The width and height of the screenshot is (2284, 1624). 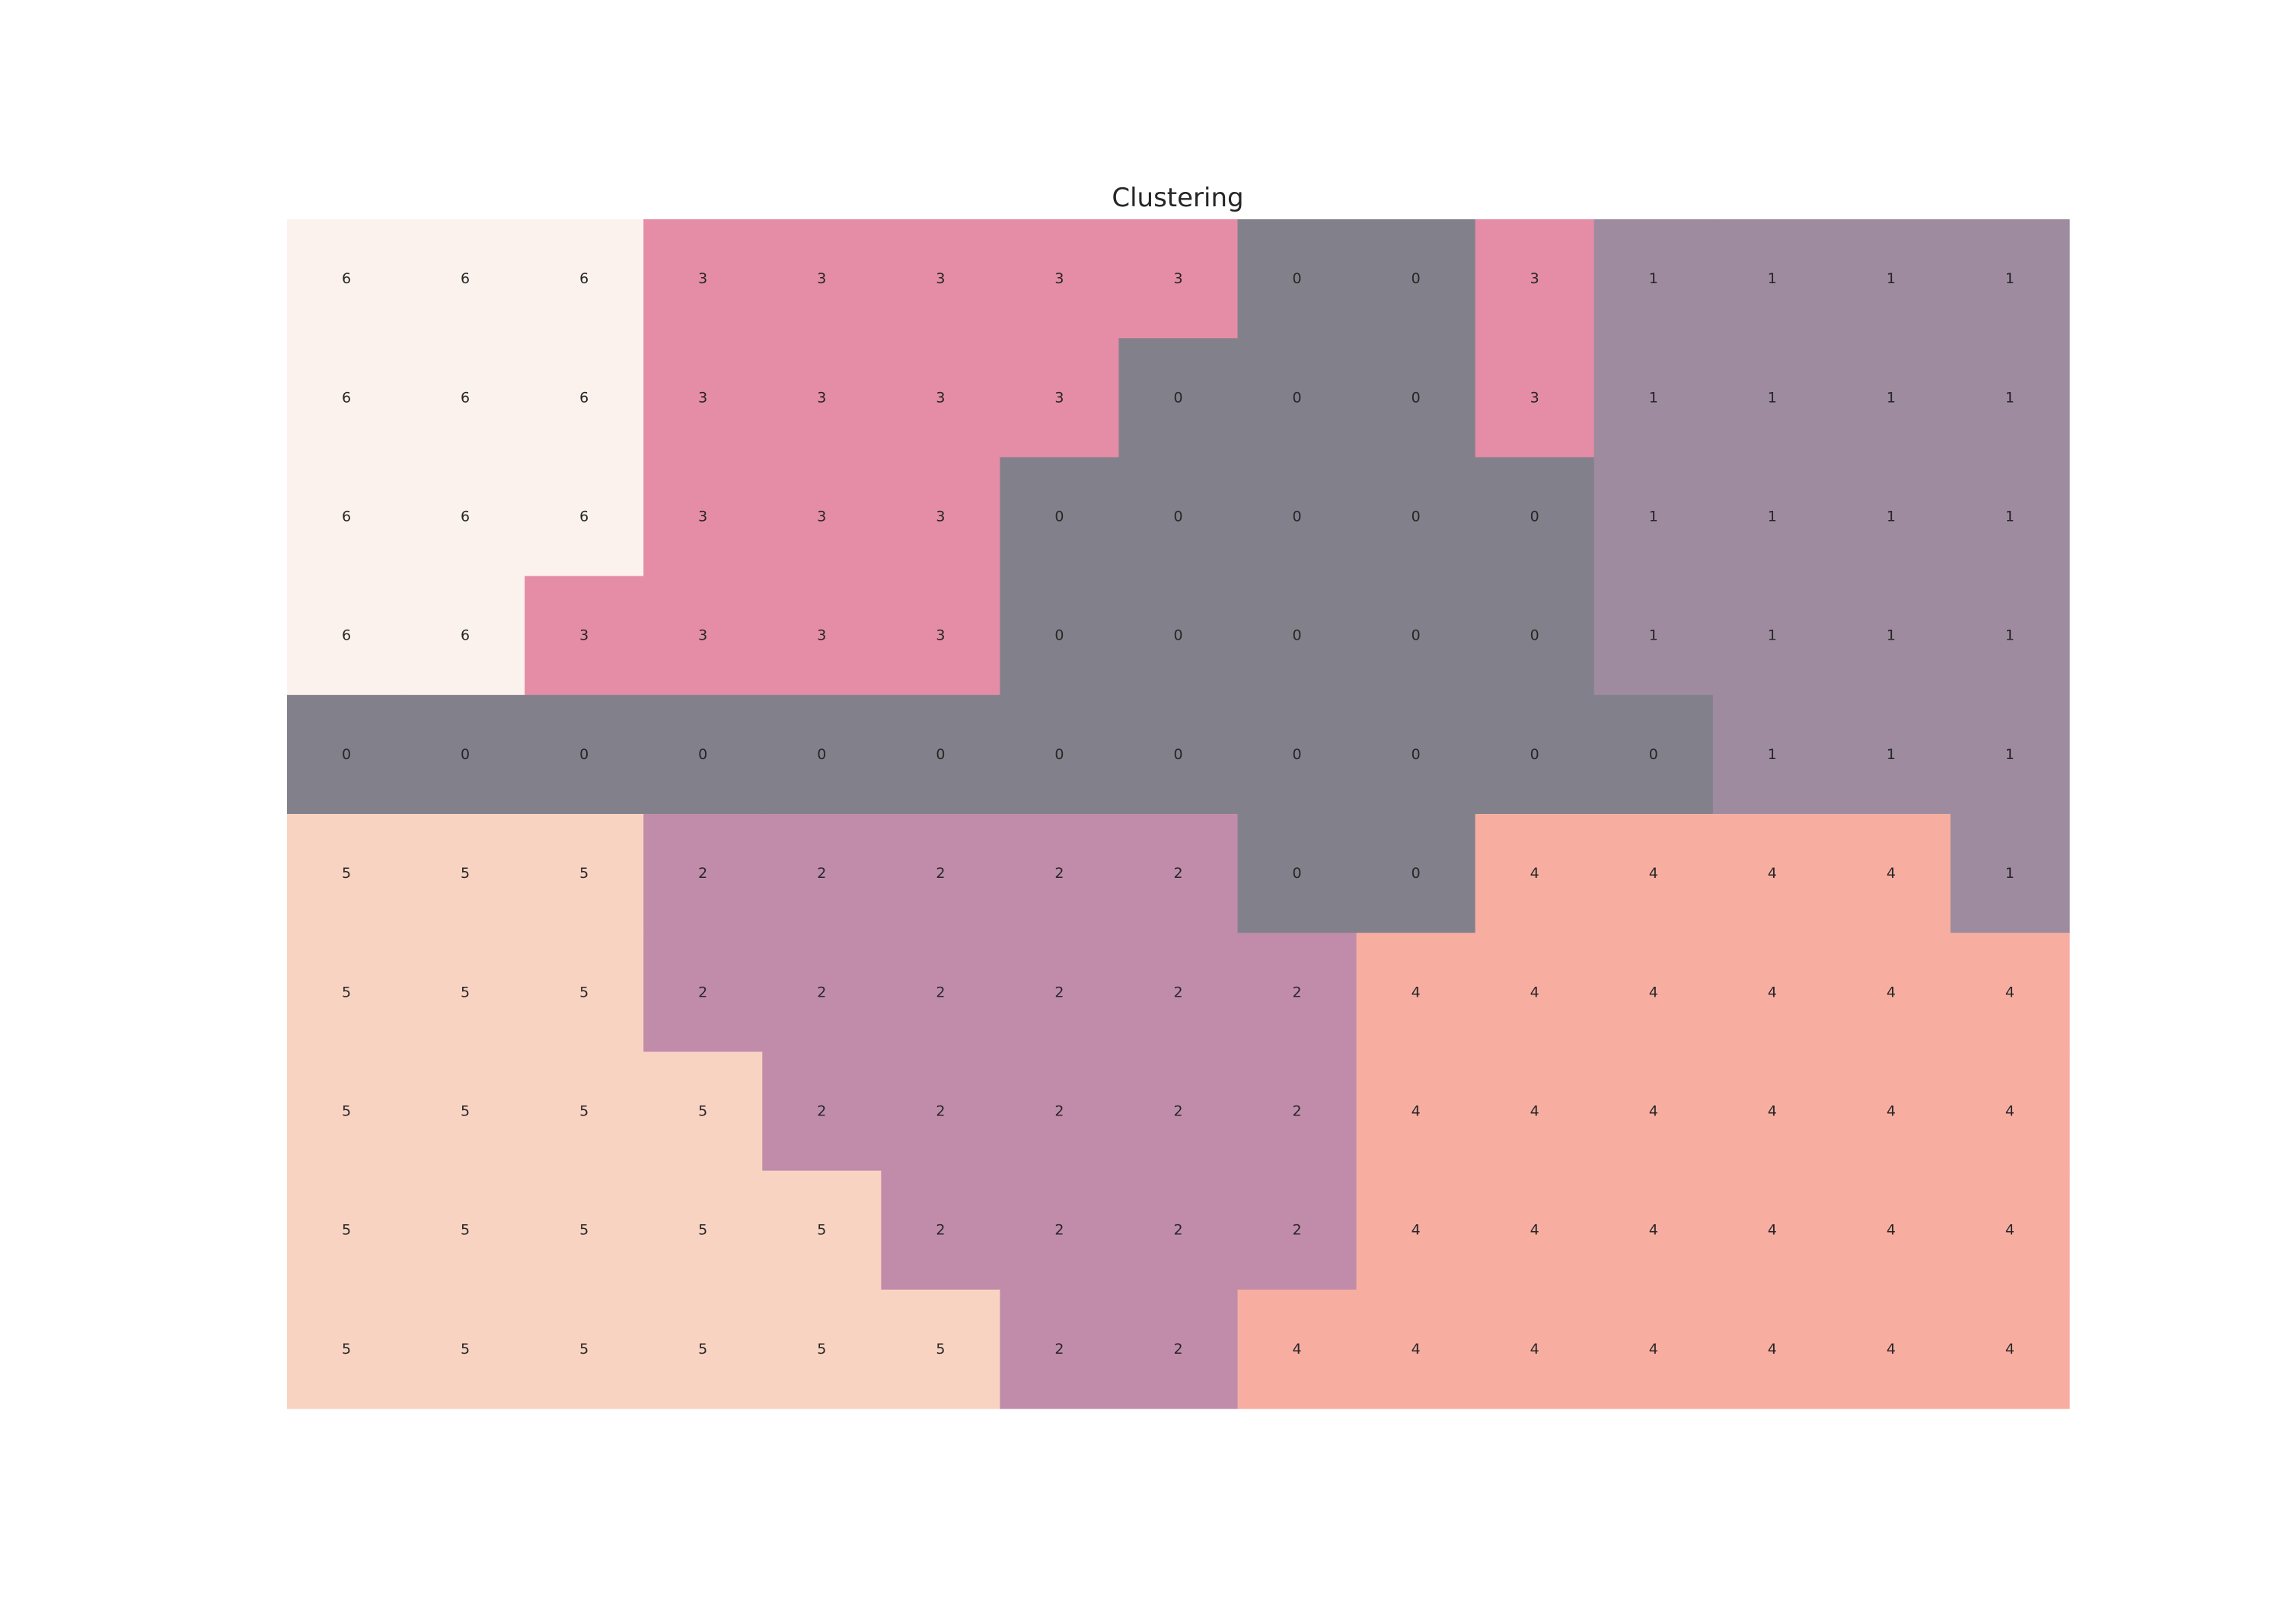 I want to click on heatmap-cell-r8-c14, so click(x=2010, y=1230).